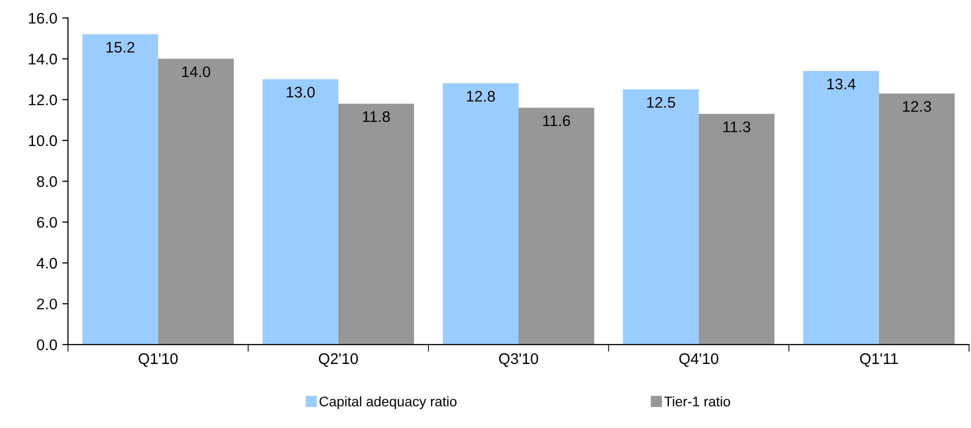  I want to click on x-tick-label: Q3'10, so click(518, 360).